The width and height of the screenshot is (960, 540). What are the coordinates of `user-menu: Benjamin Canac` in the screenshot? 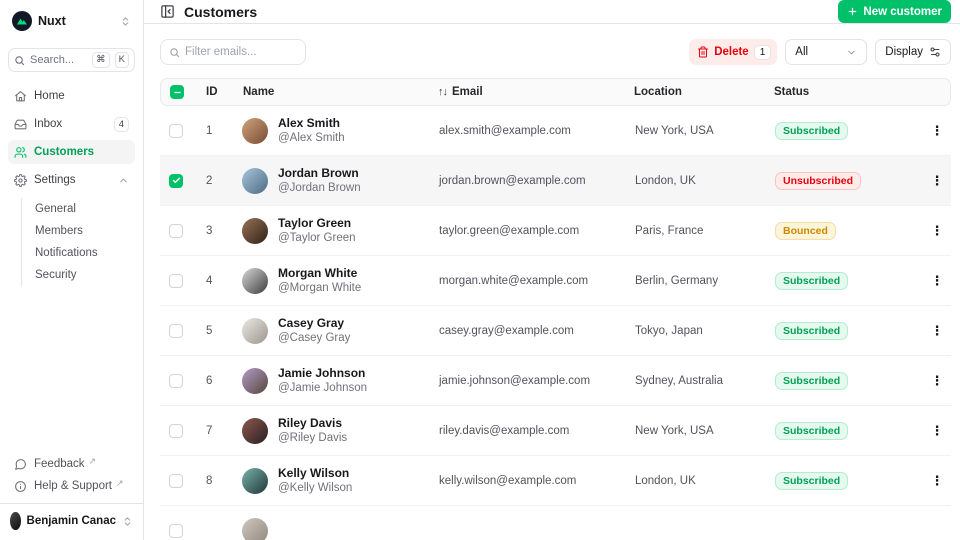 It's located at (71, 517).